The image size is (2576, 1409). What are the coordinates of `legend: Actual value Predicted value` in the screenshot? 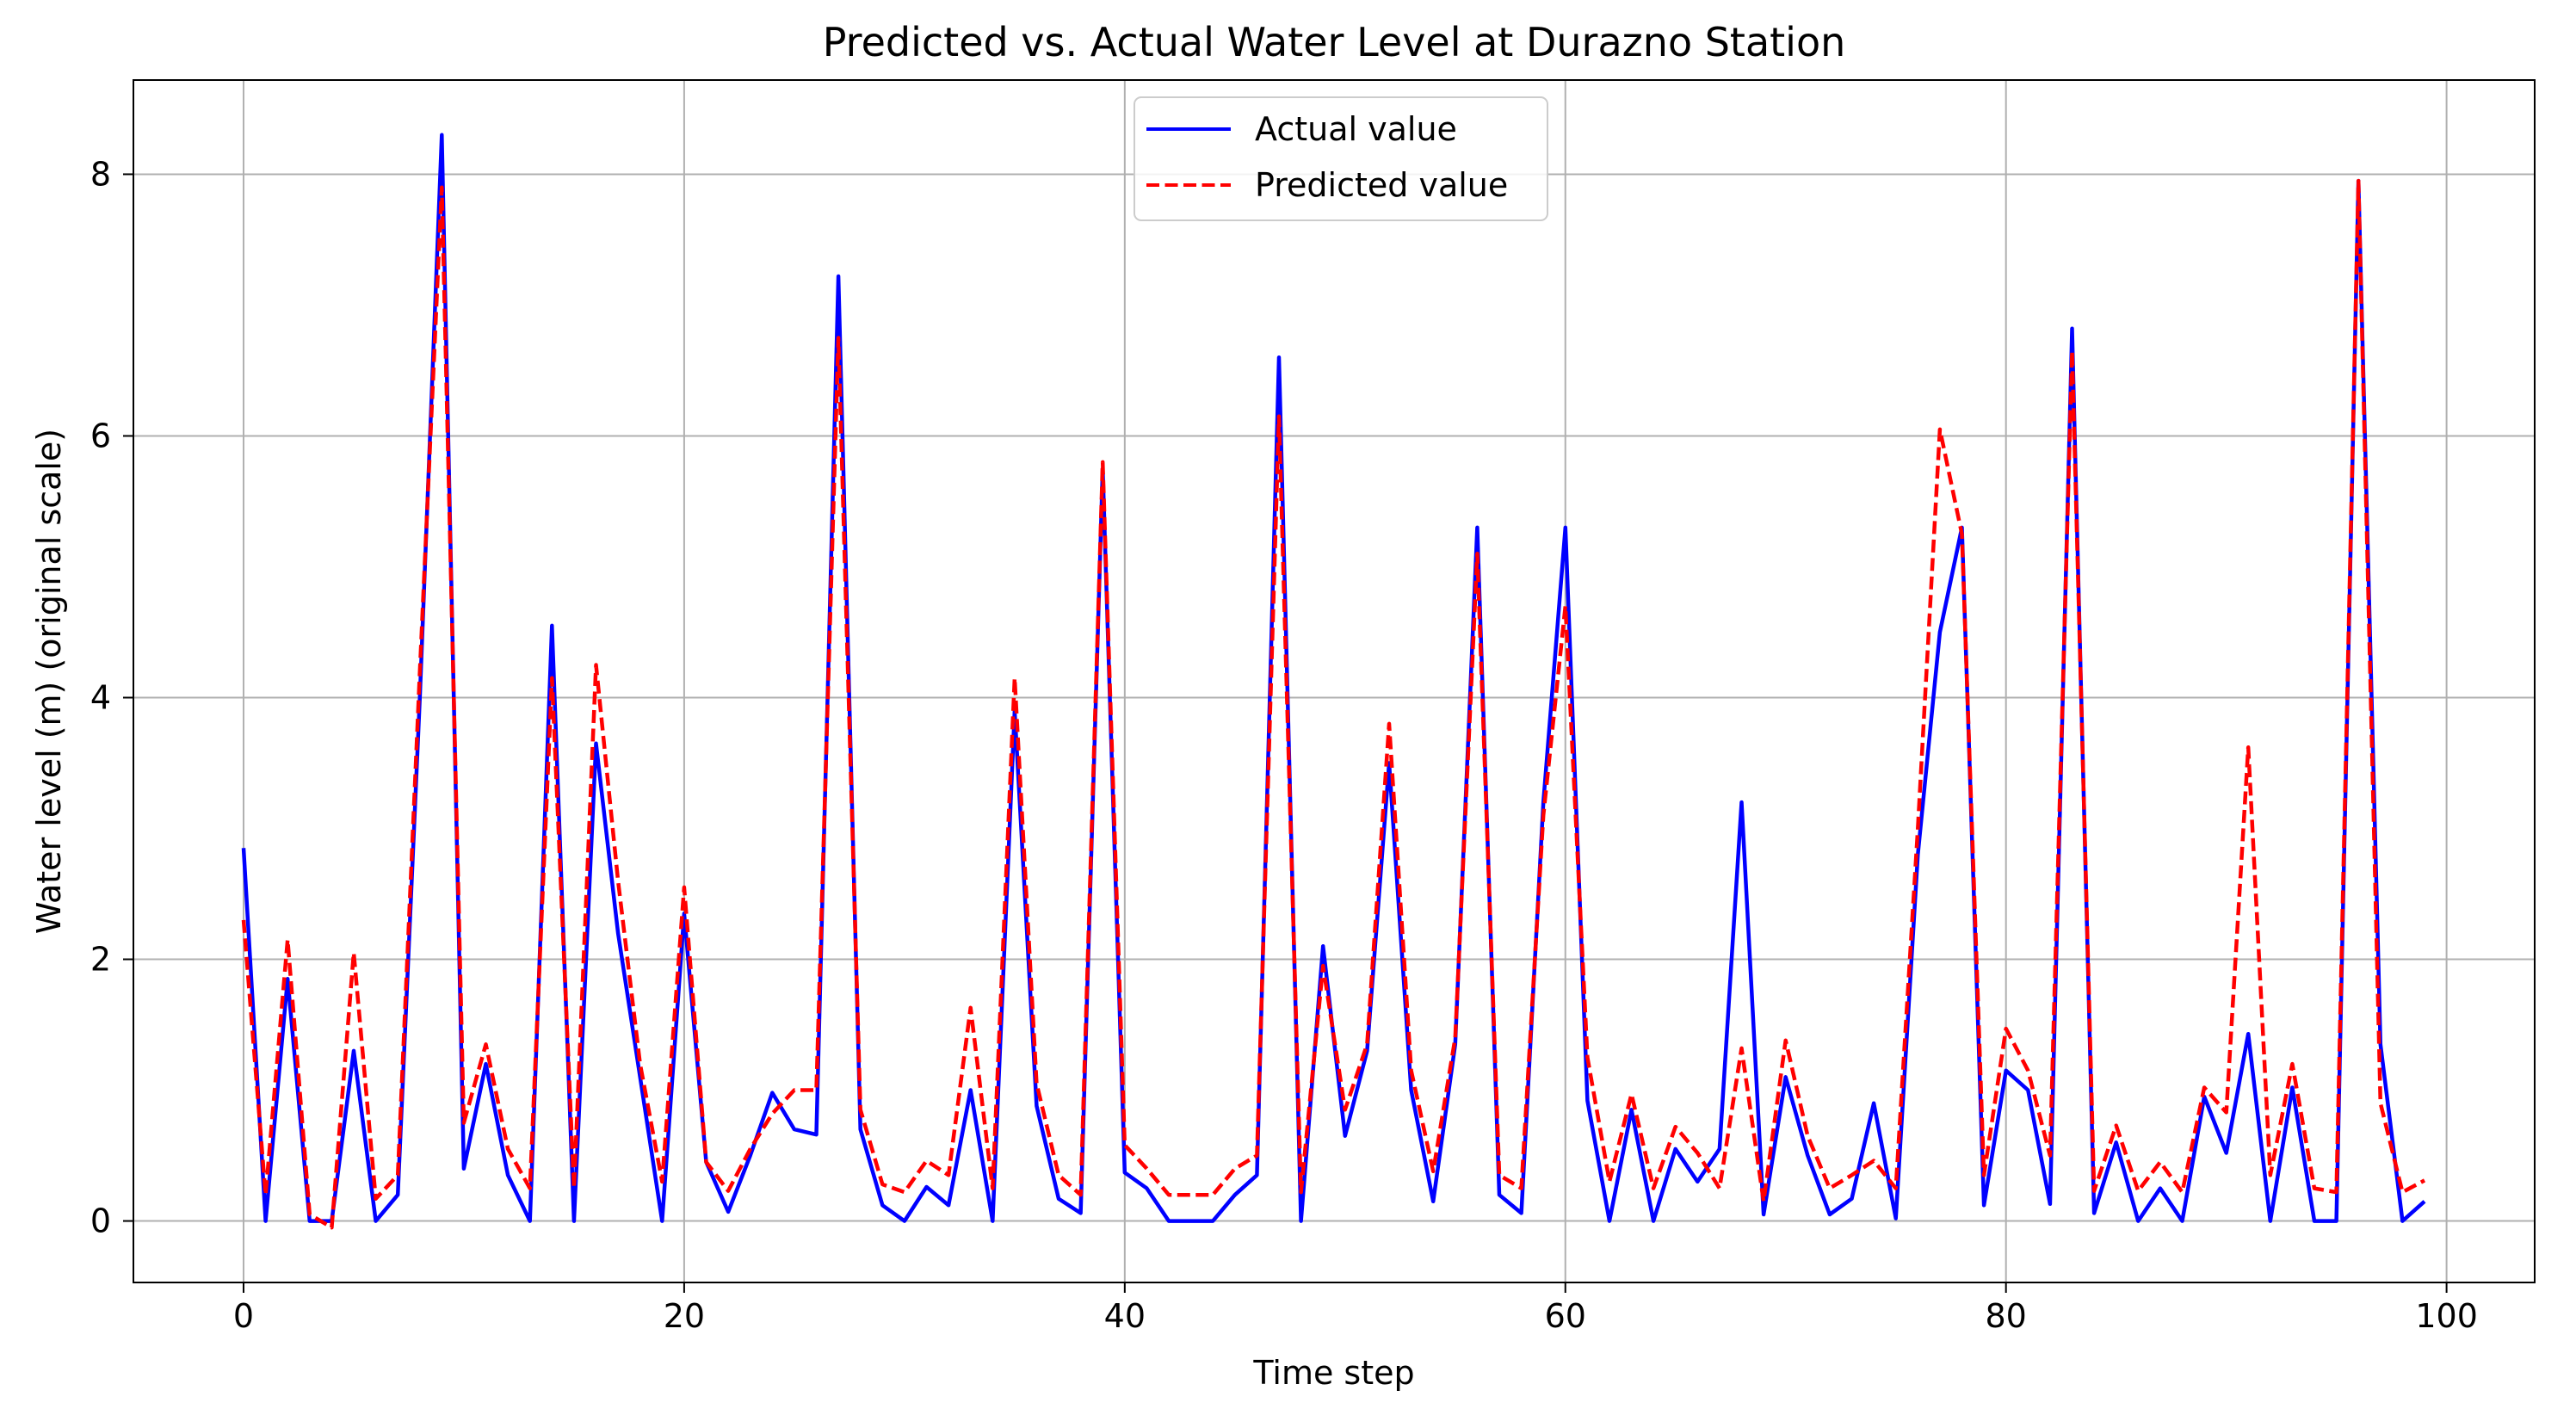 It's located at (1341, 158).